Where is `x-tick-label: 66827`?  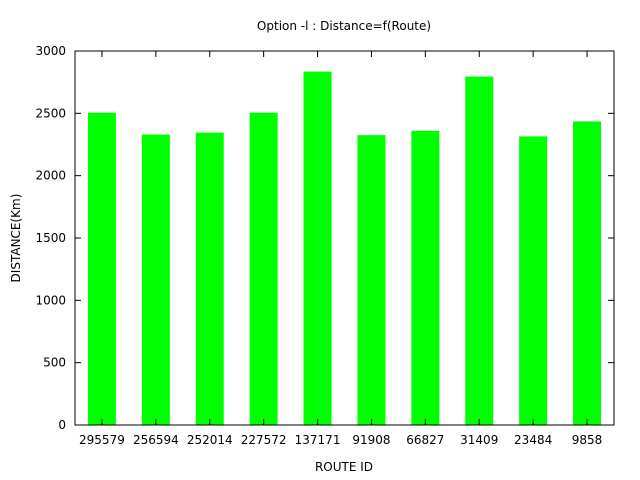 x-tick-label: 66827 is located at coordinates (425, 440).